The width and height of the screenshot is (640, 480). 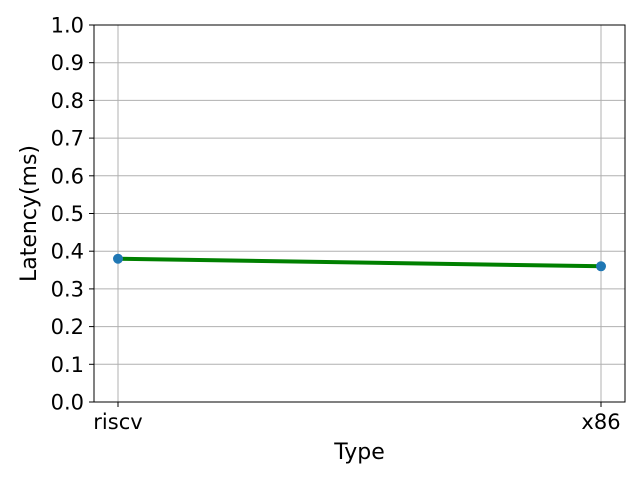 I want to click on x-tick-label: riscv, so click(x=117, y=422).